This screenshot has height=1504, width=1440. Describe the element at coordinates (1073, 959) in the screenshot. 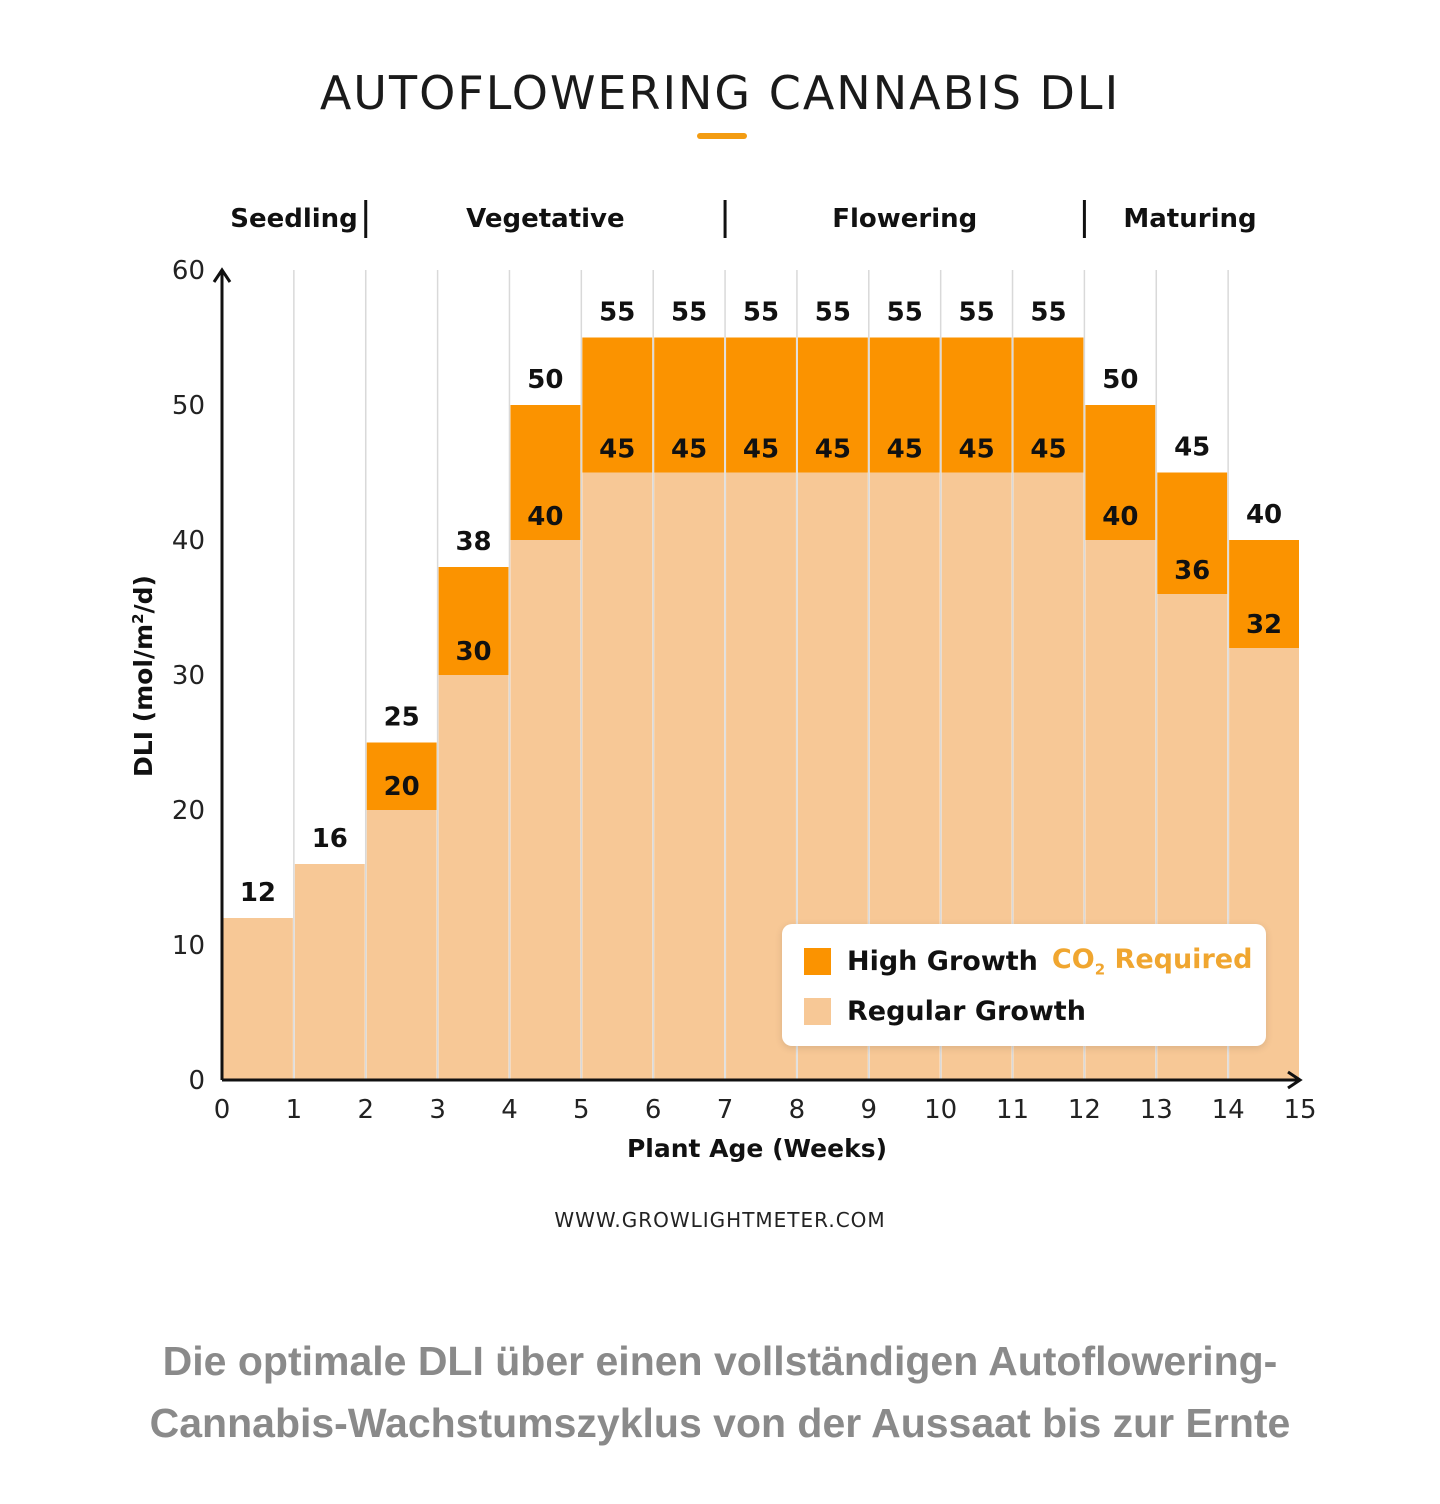

I see `co2-text: CO` at that location.